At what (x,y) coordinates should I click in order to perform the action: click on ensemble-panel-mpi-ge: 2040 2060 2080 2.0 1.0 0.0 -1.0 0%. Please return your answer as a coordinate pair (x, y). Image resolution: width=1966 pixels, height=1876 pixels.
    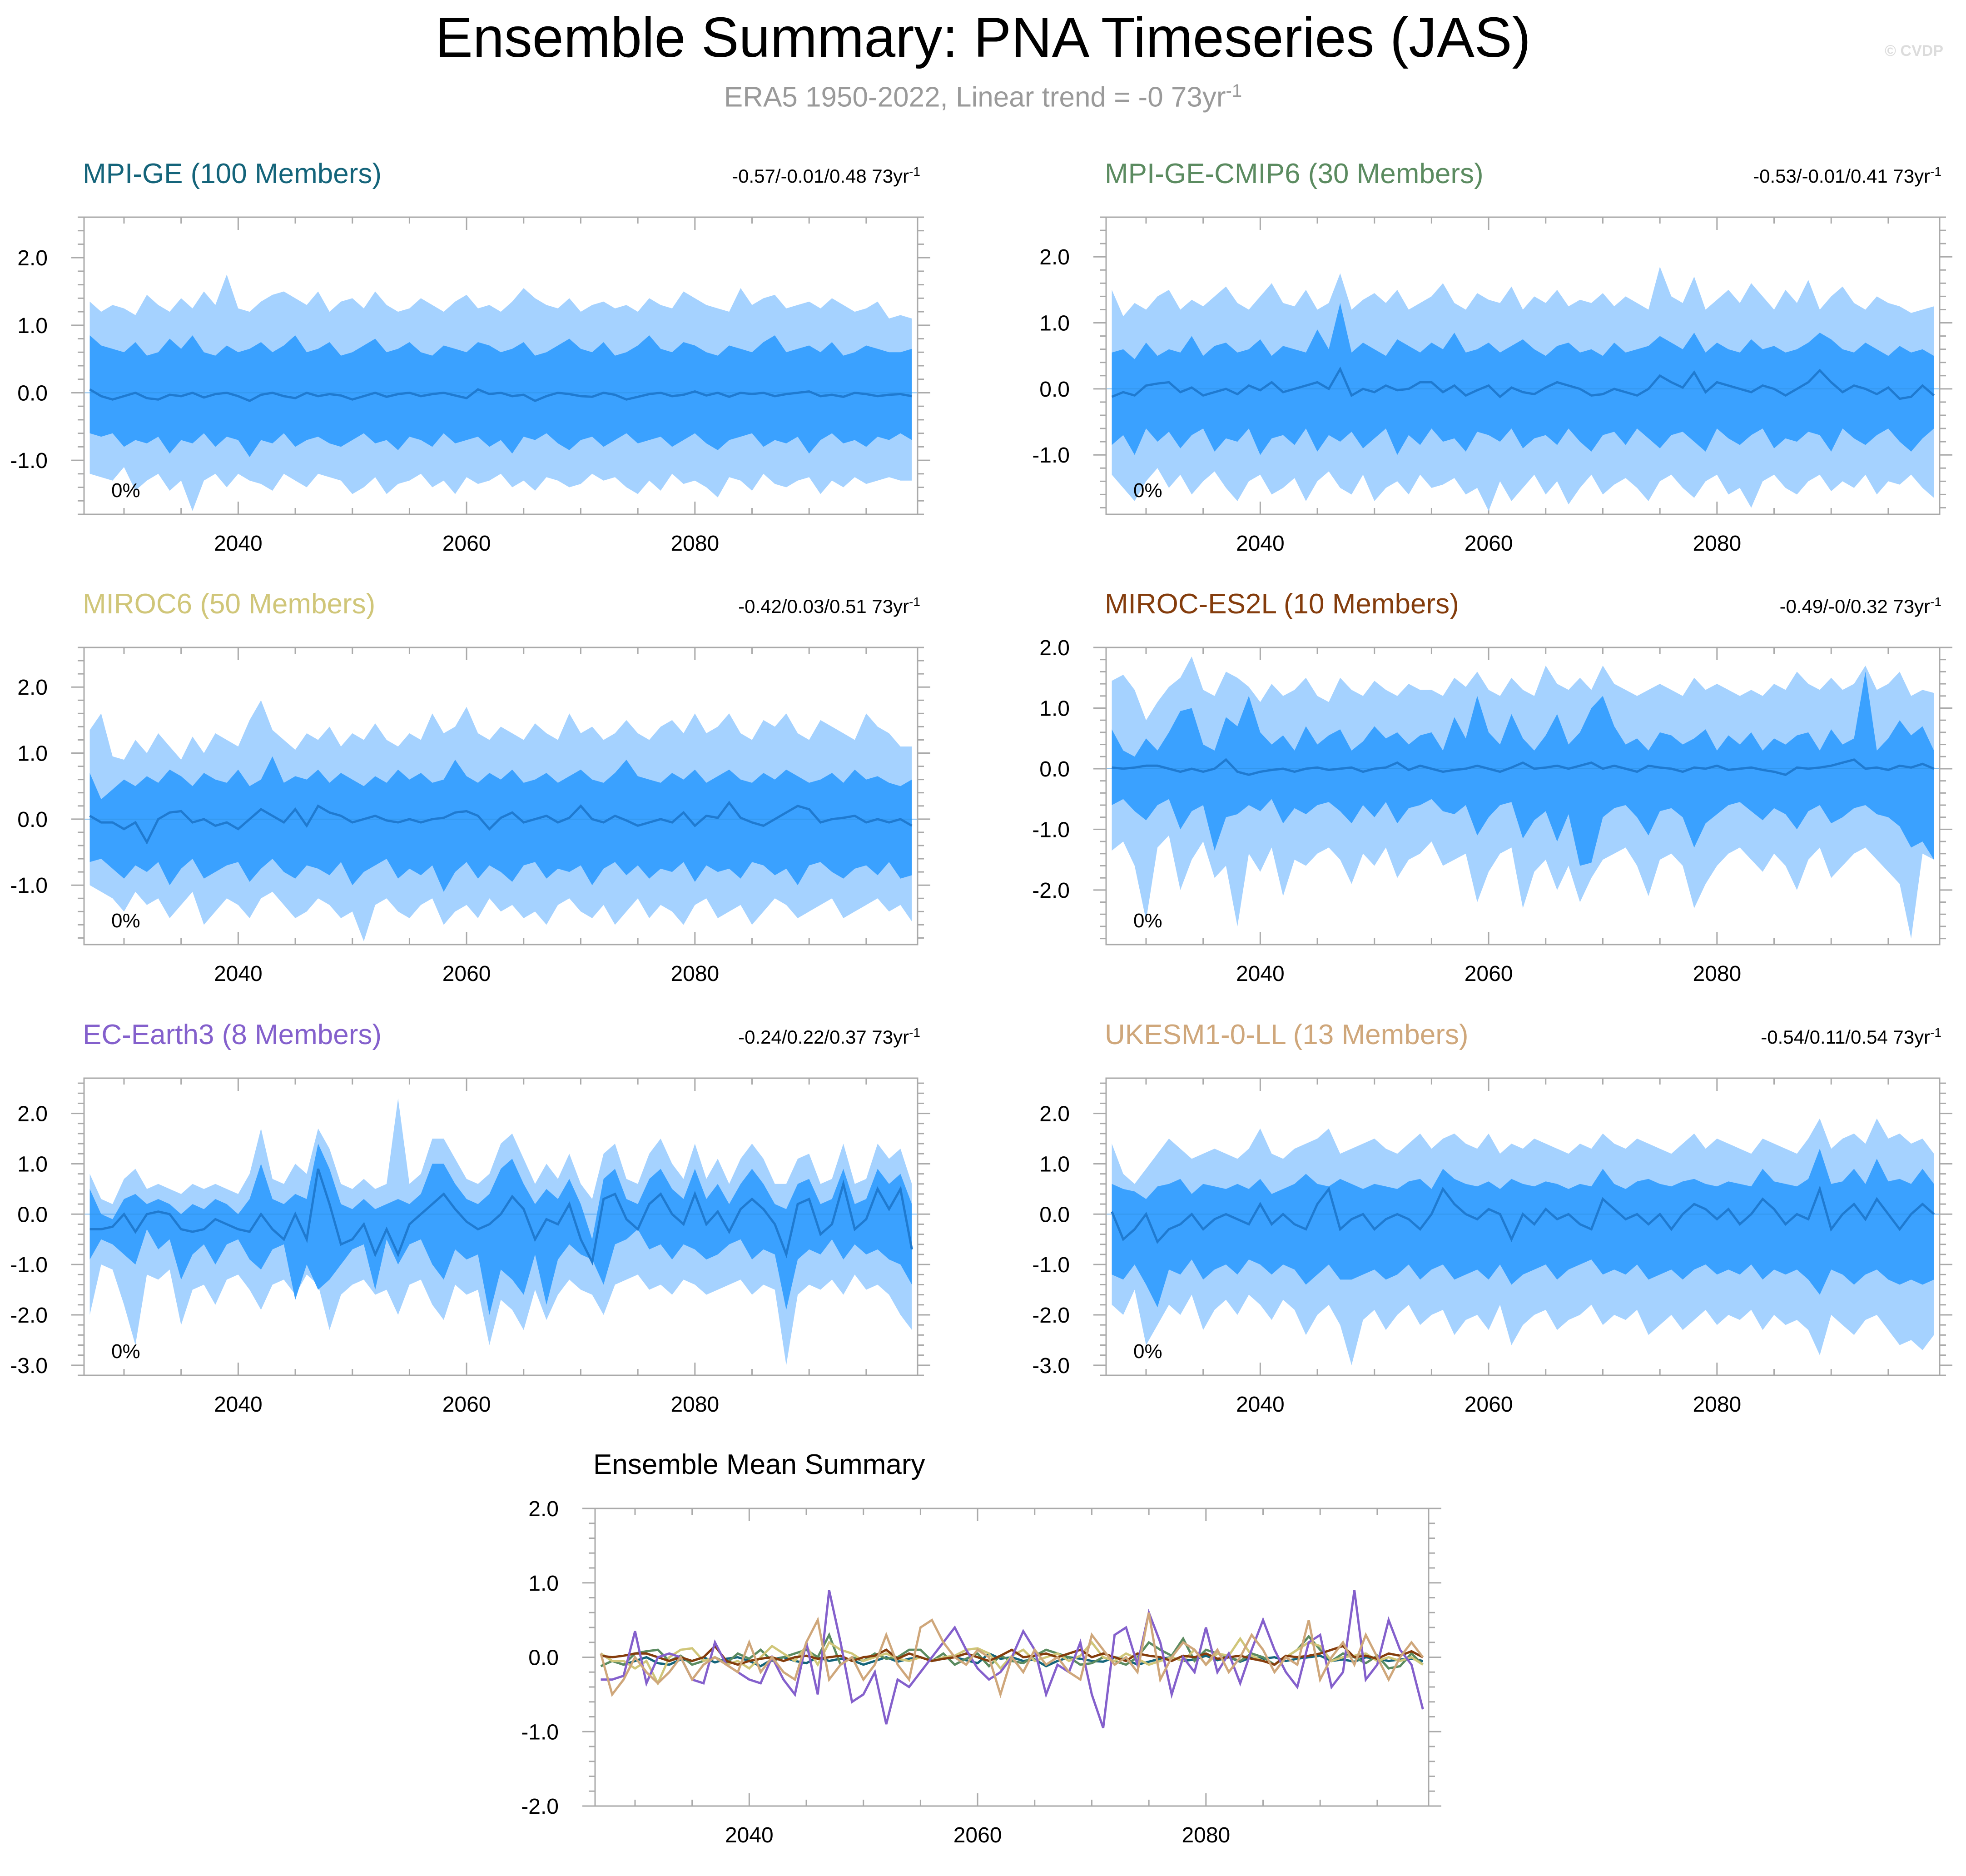
    Looking at the image, I should click on (470, 386).